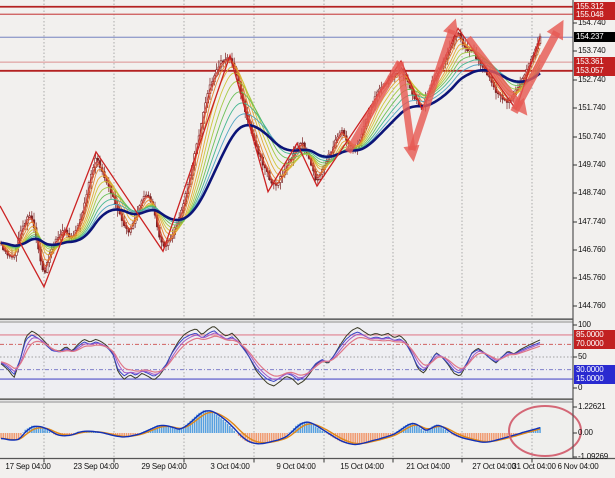 Image resolution: width=615 pixels, height=478 pixels. What do you see at coordinates (494, 466) in the screenshot?
I see `time-tick-label: 27 Oct 04:00` at bounding box center [494, 466].